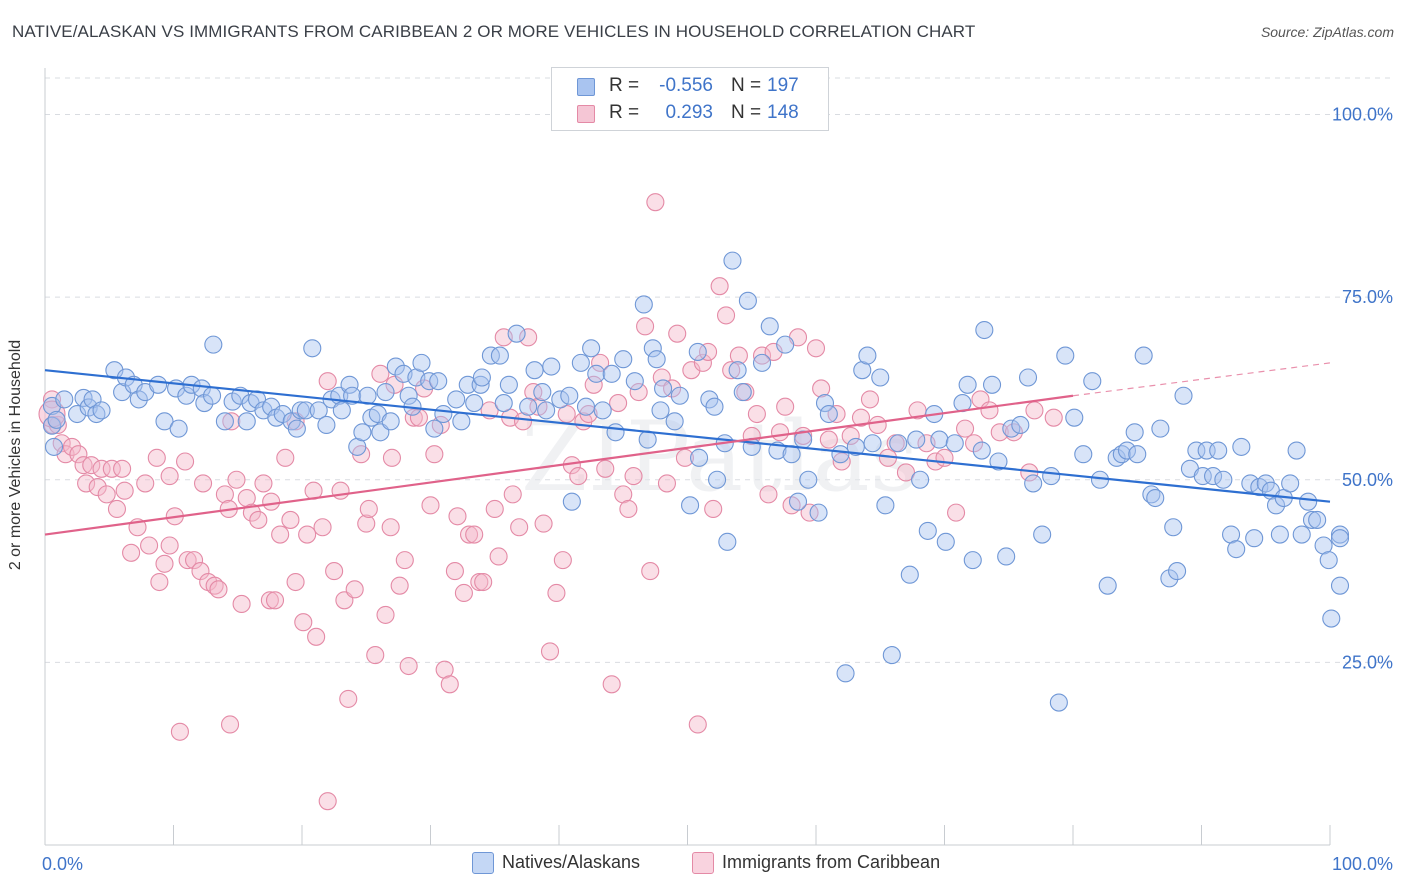 The height and width of the screenshot is (892, 1406). I want to click on n-label: N =, so click(746, 85).